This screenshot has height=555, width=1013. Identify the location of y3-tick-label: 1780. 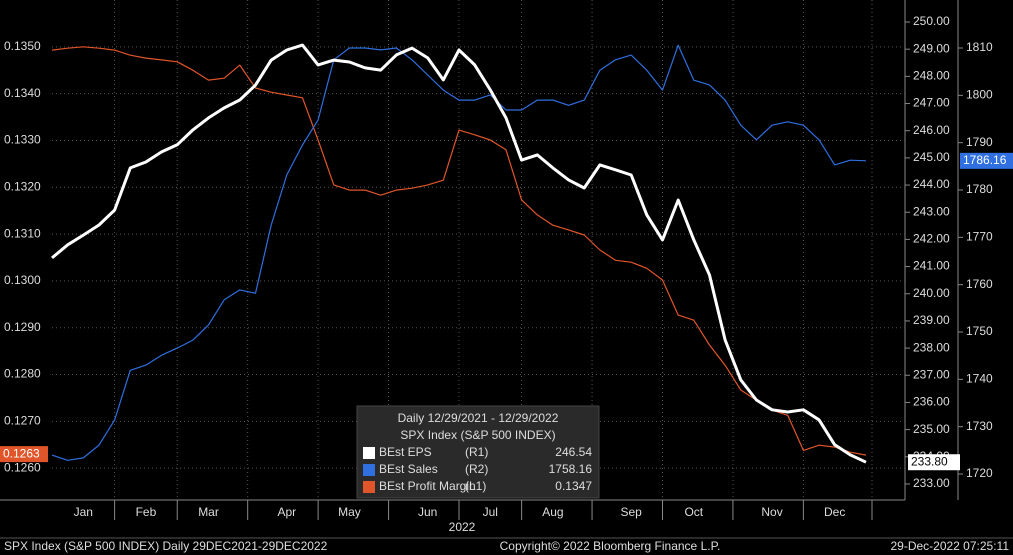
(979, 189).